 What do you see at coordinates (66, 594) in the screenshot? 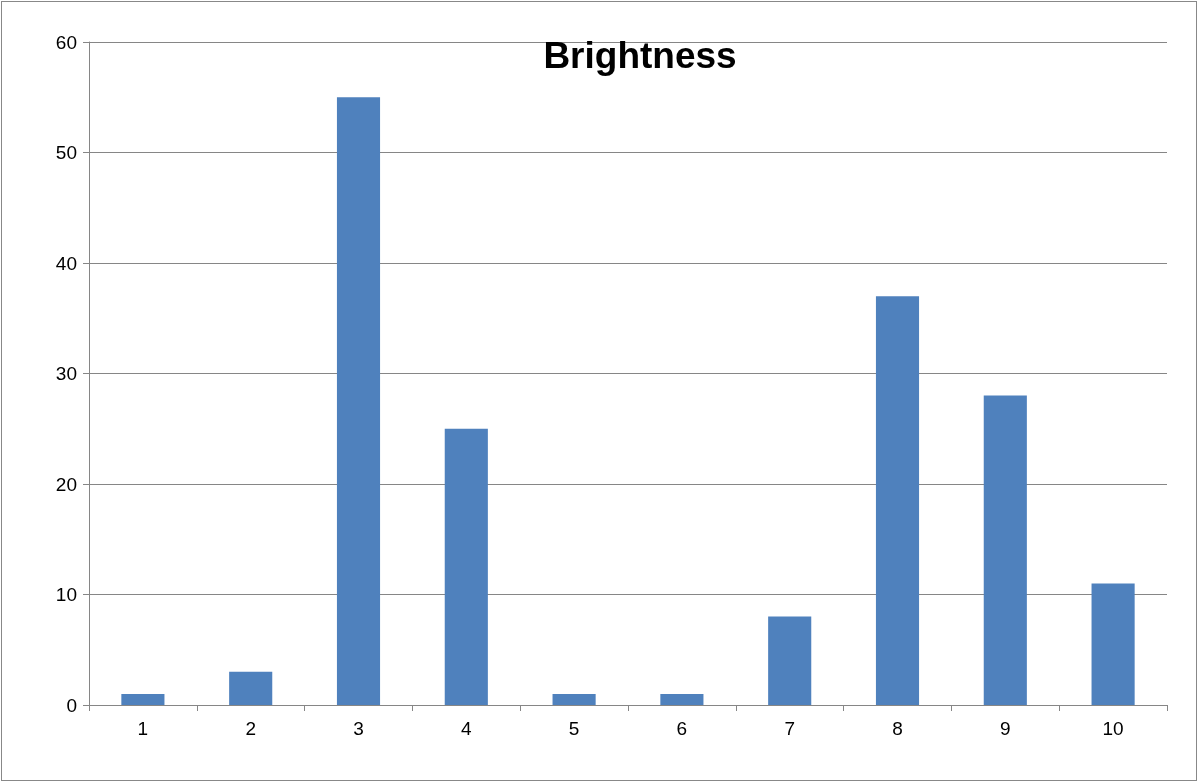
I see `y-tick-label: 10` at bounding box center [66, 594].